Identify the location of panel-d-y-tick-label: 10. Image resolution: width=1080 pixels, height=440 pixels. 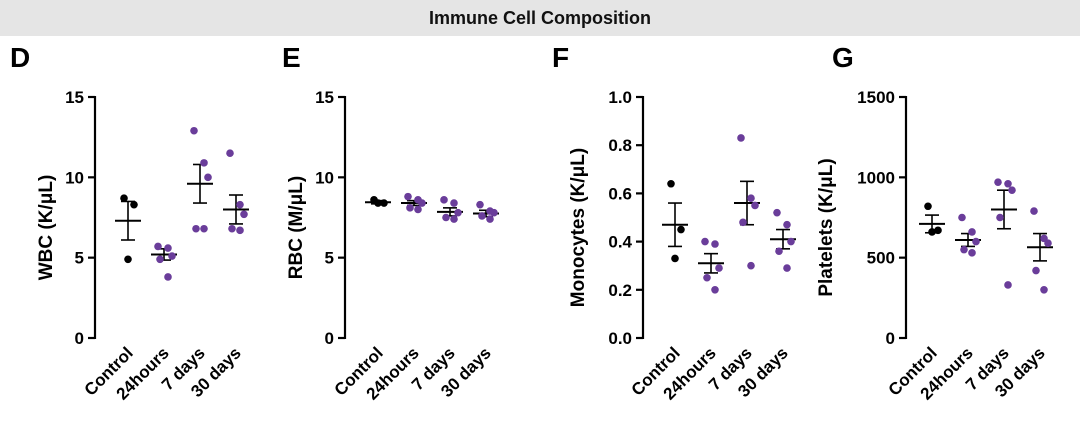
(74, 177).